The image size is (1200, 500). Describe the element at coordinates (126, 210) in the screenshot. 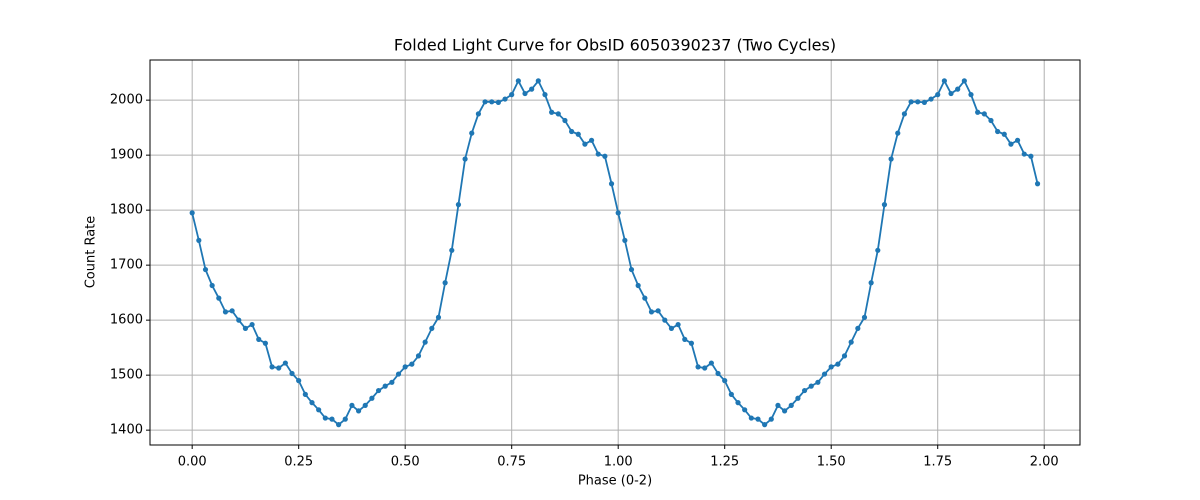

I see `y-tick-label: 1800` at that location.